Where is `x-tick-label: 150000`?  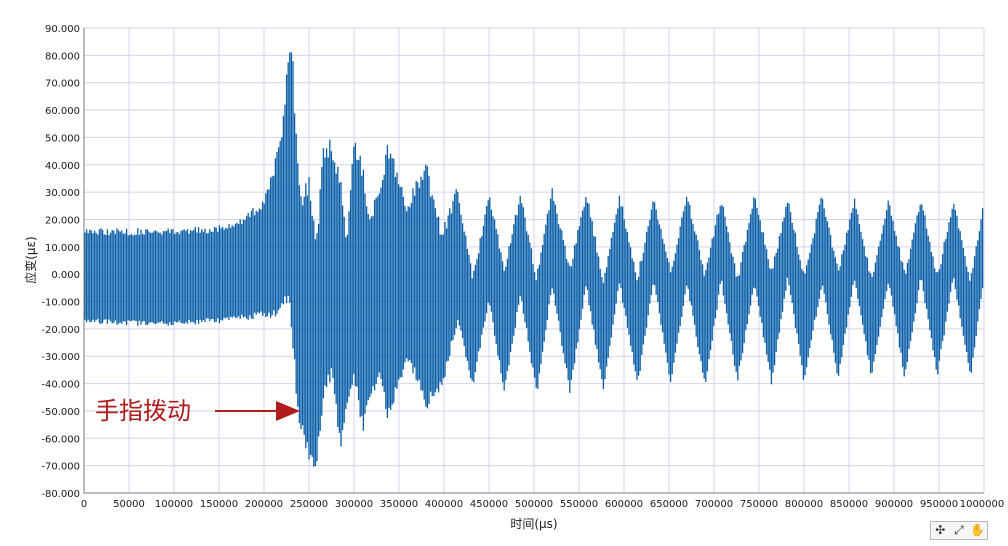
x-tick-label: 150000 is located at coordinates (219, 504).